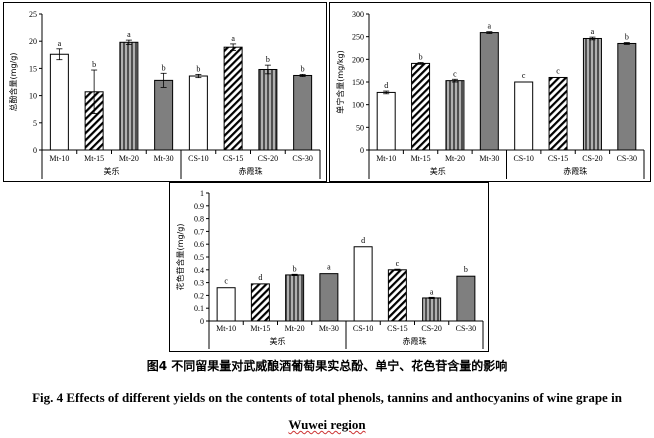 The width and height of the screenshot is (654, 438). What do you see at coordinates (199, 231) in the screenshot?
I see `y-tick-label: 0.7` at bounding box center [199, 231].